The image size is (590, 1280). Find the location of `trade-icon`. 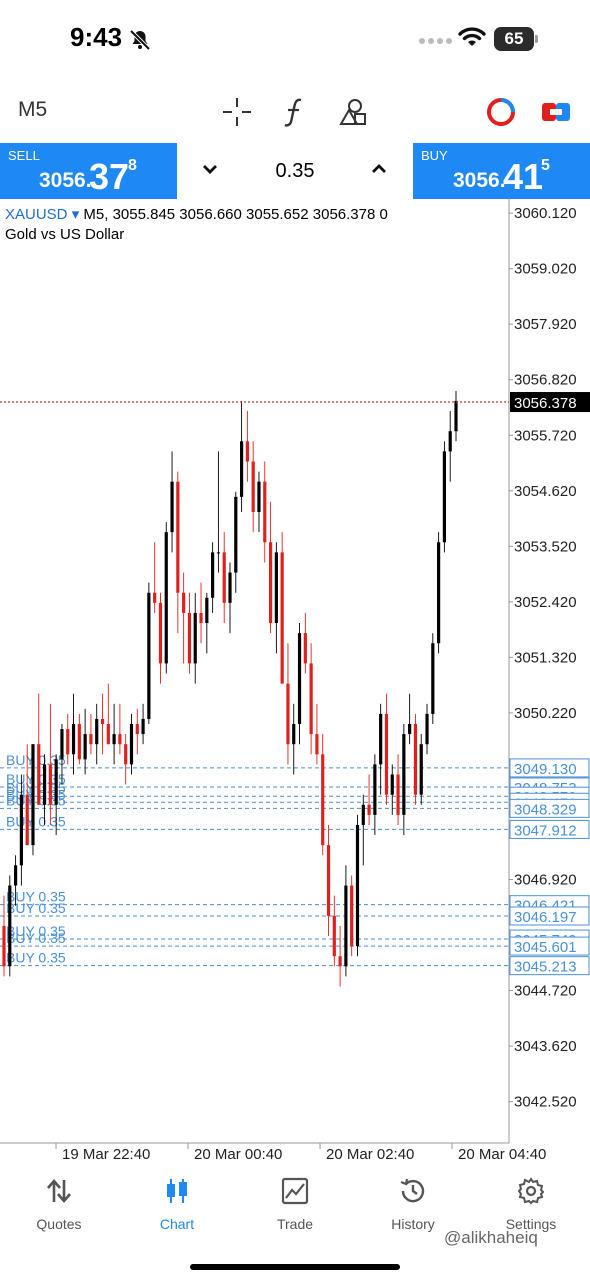

trade-icon is located at coordinates (295, 1191).